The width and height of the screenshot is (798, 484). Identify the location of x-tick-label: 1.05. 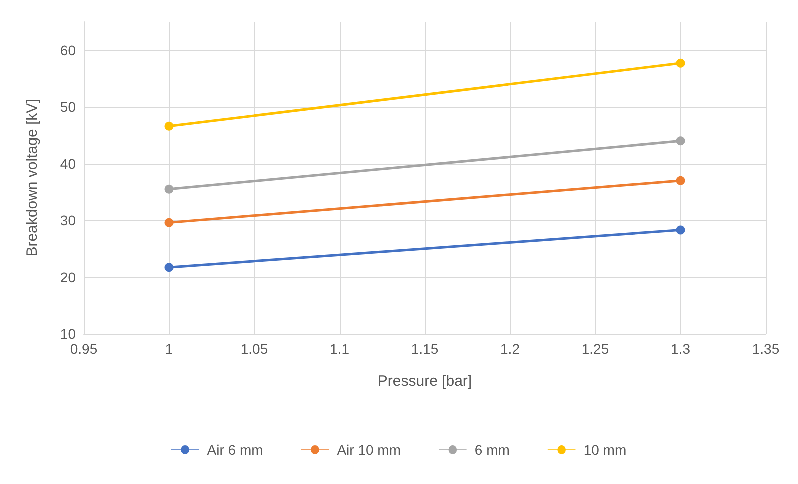
(254, 349).